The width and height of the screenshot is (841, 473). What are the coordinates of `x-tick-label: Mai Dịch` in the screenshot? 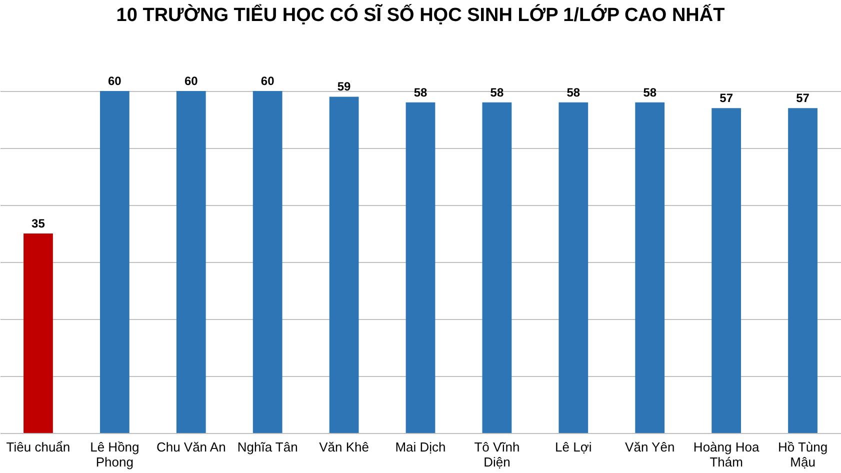 It's located at (420, 447).